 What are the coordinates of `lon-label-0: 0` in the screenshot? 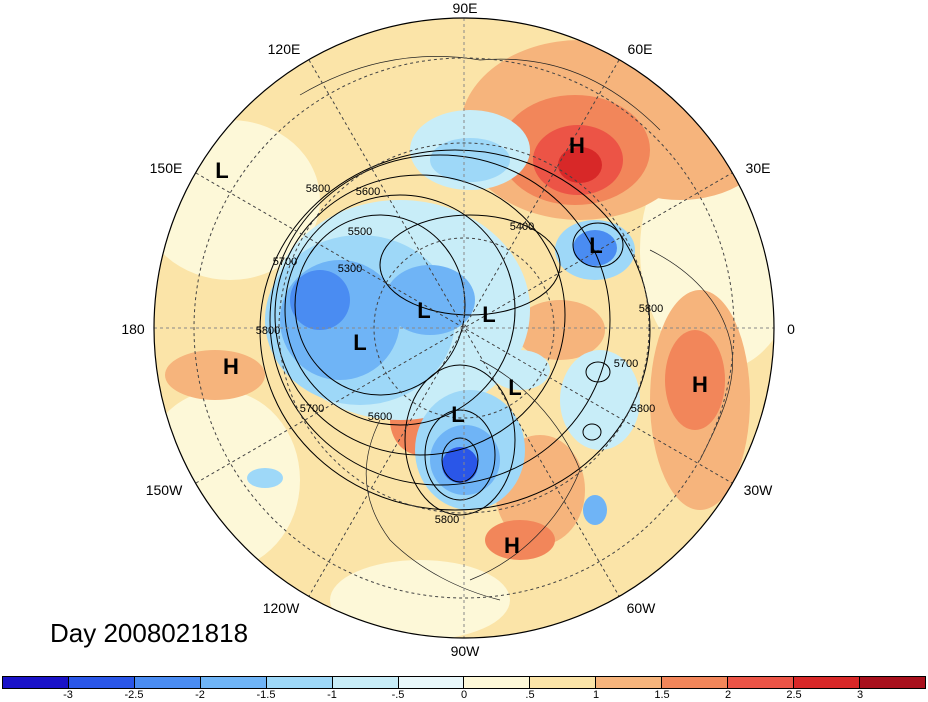 It's located at (791, 329).